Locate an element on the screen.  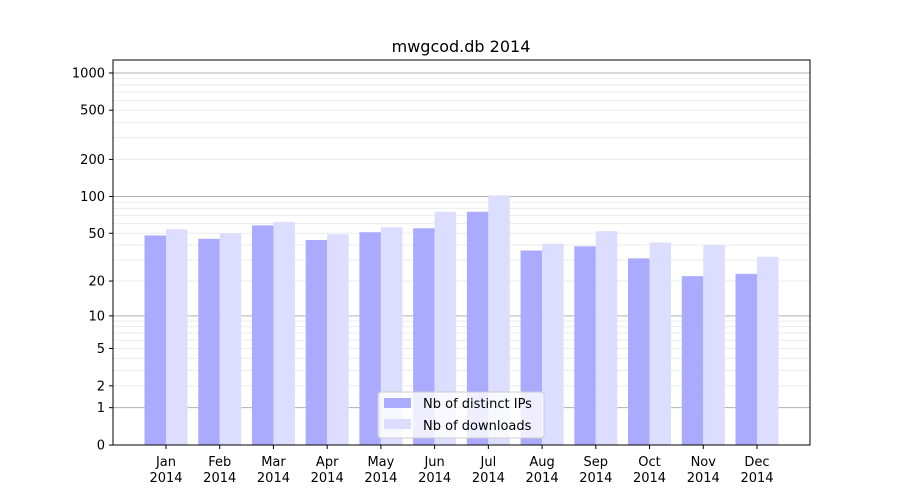
legend-swatch-downloads is located at coordinates (397, 424).